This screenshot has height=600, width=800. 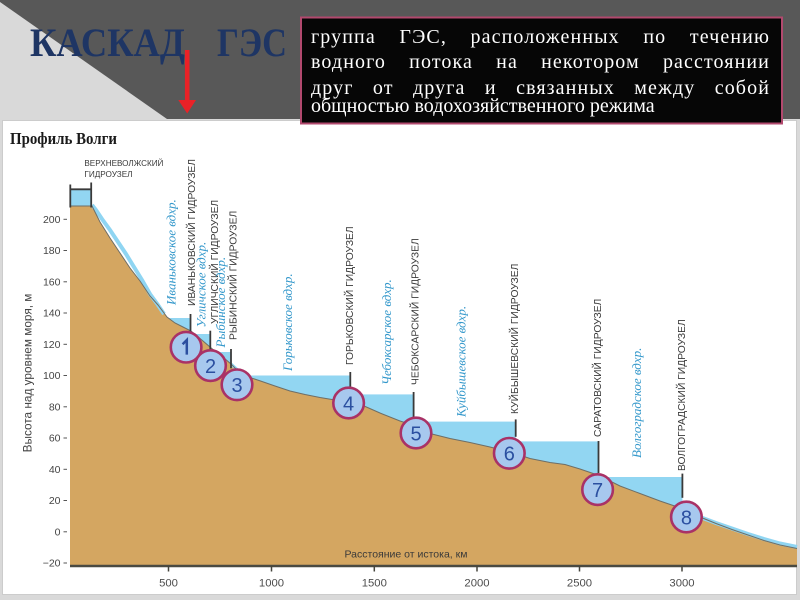 What do you see at coordinates (171, 252) in the screenshot?
I see `svg-text: Иваньковское вдхр.` at bounding box center [171, 252].